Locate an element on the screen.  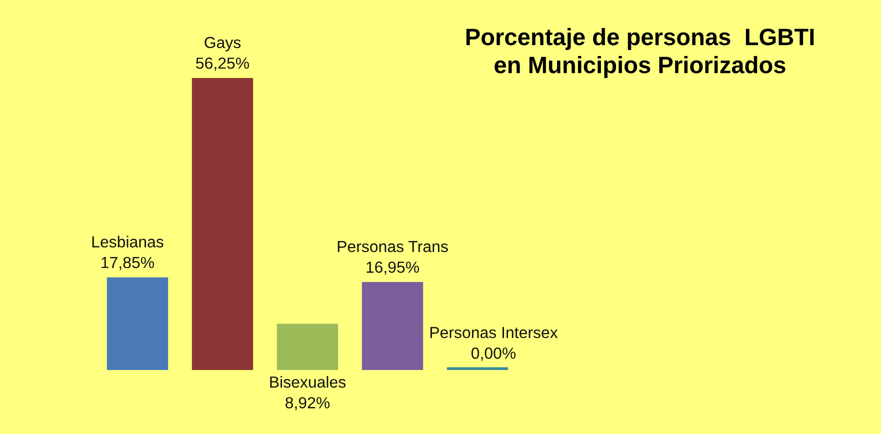
data-label: 56,25% is located at coordinates (223, 64).